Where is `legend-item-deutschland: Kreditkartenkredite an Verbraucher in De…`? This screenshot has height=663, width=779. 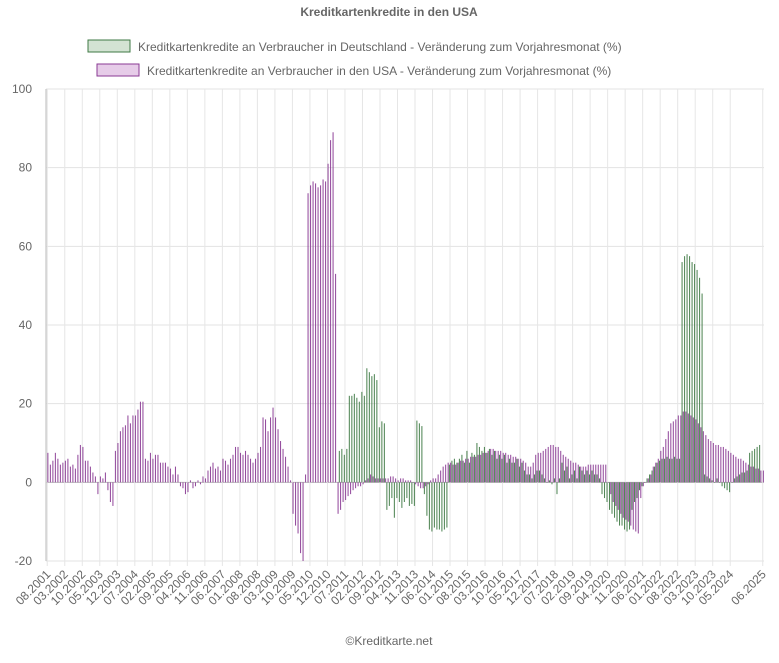
legend-item-deutschland: Kreditkartenkredite an Verbraucher in De… is located at coordinates (354, 46).